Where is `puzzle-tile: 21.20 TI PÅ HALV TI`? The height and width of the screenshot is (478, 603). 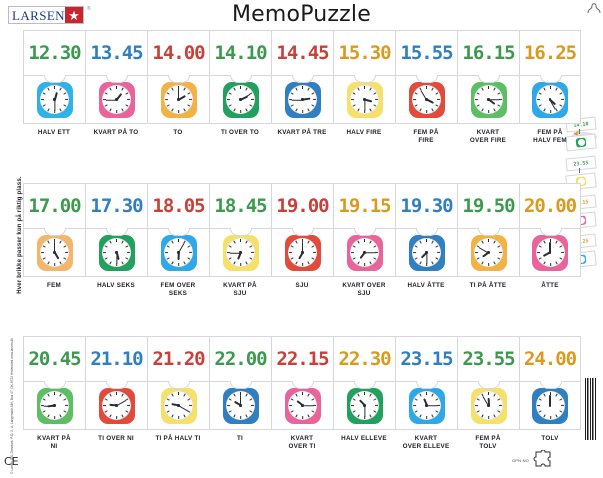
puzzle-tile: 21.20 TI PÅ HALV TI is located at coordinates (178, 389).